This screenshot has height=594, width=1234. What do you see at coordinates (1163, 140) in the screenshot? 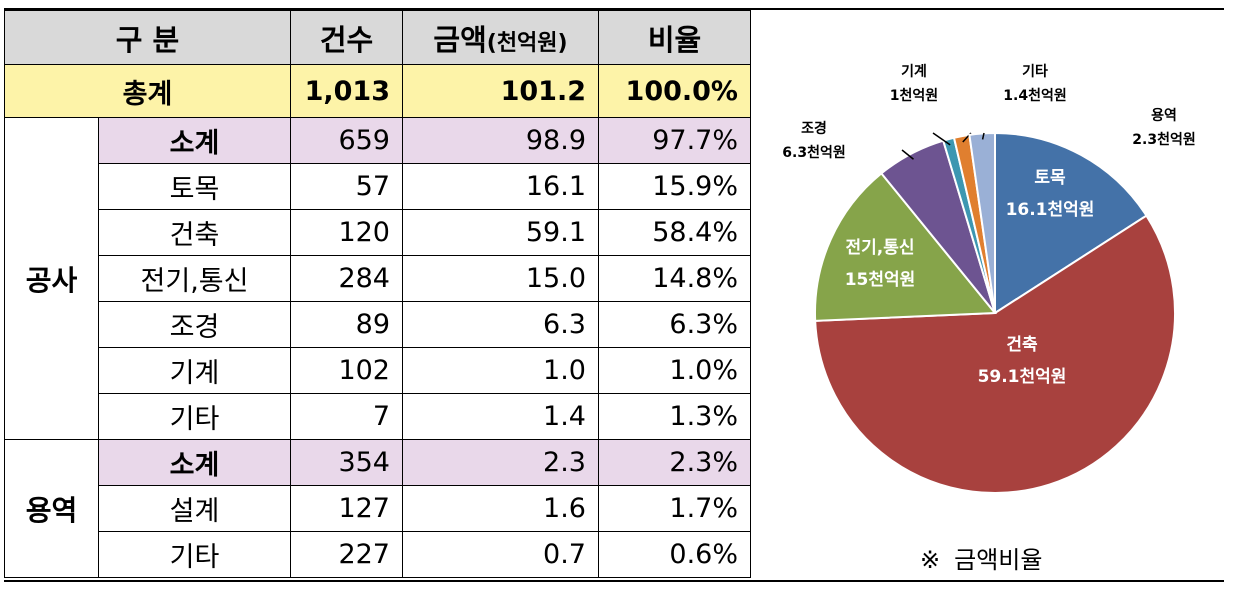
I see `pie-slice-value-label: 2.3천억원` at bounding box center [1163, 140].